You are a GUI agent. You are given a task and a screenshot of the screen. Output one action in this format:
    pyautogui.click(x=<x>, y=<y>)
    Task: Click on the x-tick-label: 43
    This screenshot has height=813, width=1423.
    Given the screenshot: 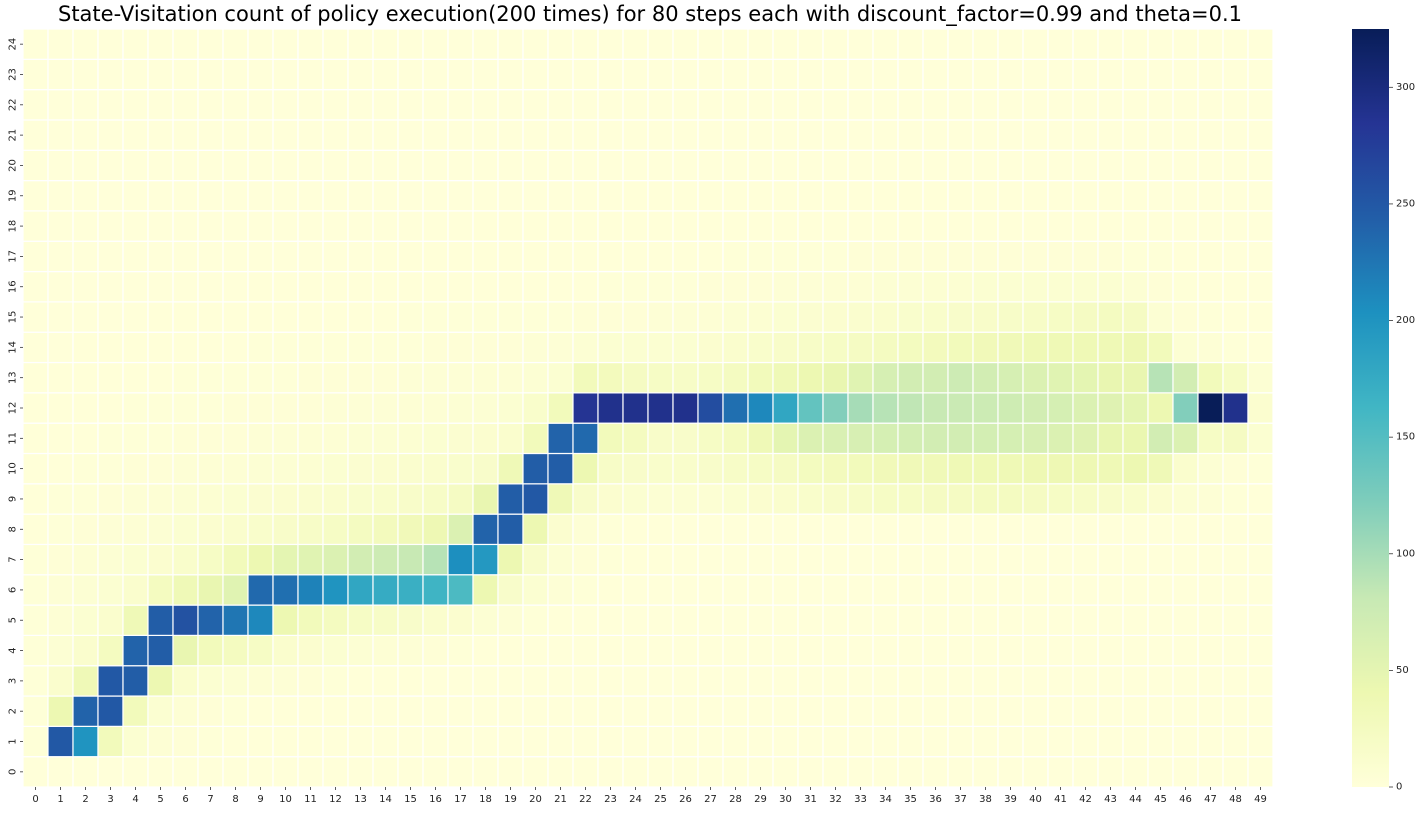 What is the action you would take?
    pyautogui.click(x=1110, y=799)
    